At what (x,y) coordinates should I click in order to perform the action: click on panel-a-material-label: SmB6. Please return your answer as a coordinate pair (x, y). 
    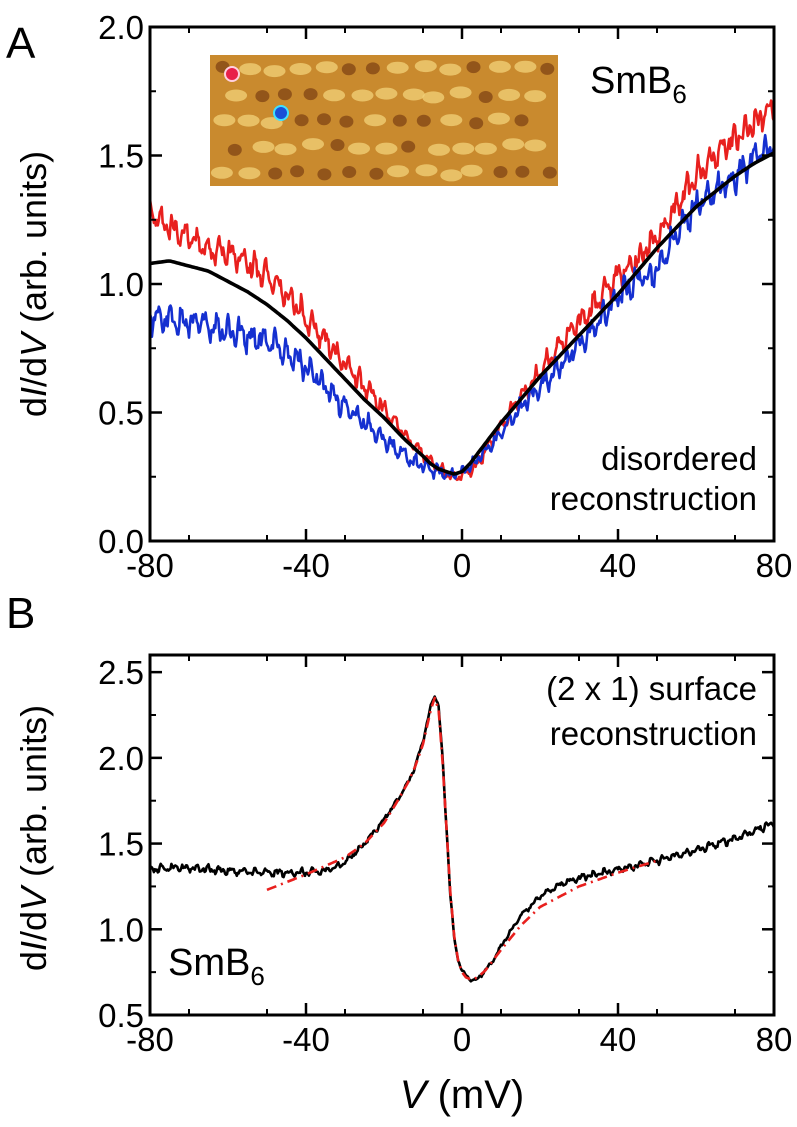
    Looking at the image, I should click on (638, 84).